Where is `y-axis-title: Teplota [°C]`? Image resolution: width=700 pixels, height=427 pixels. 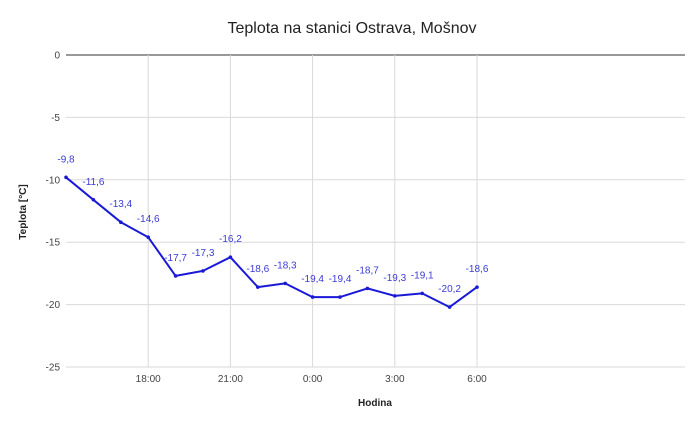
y-axis-title: Teplota [°C] is located at coordinates (23, 211).